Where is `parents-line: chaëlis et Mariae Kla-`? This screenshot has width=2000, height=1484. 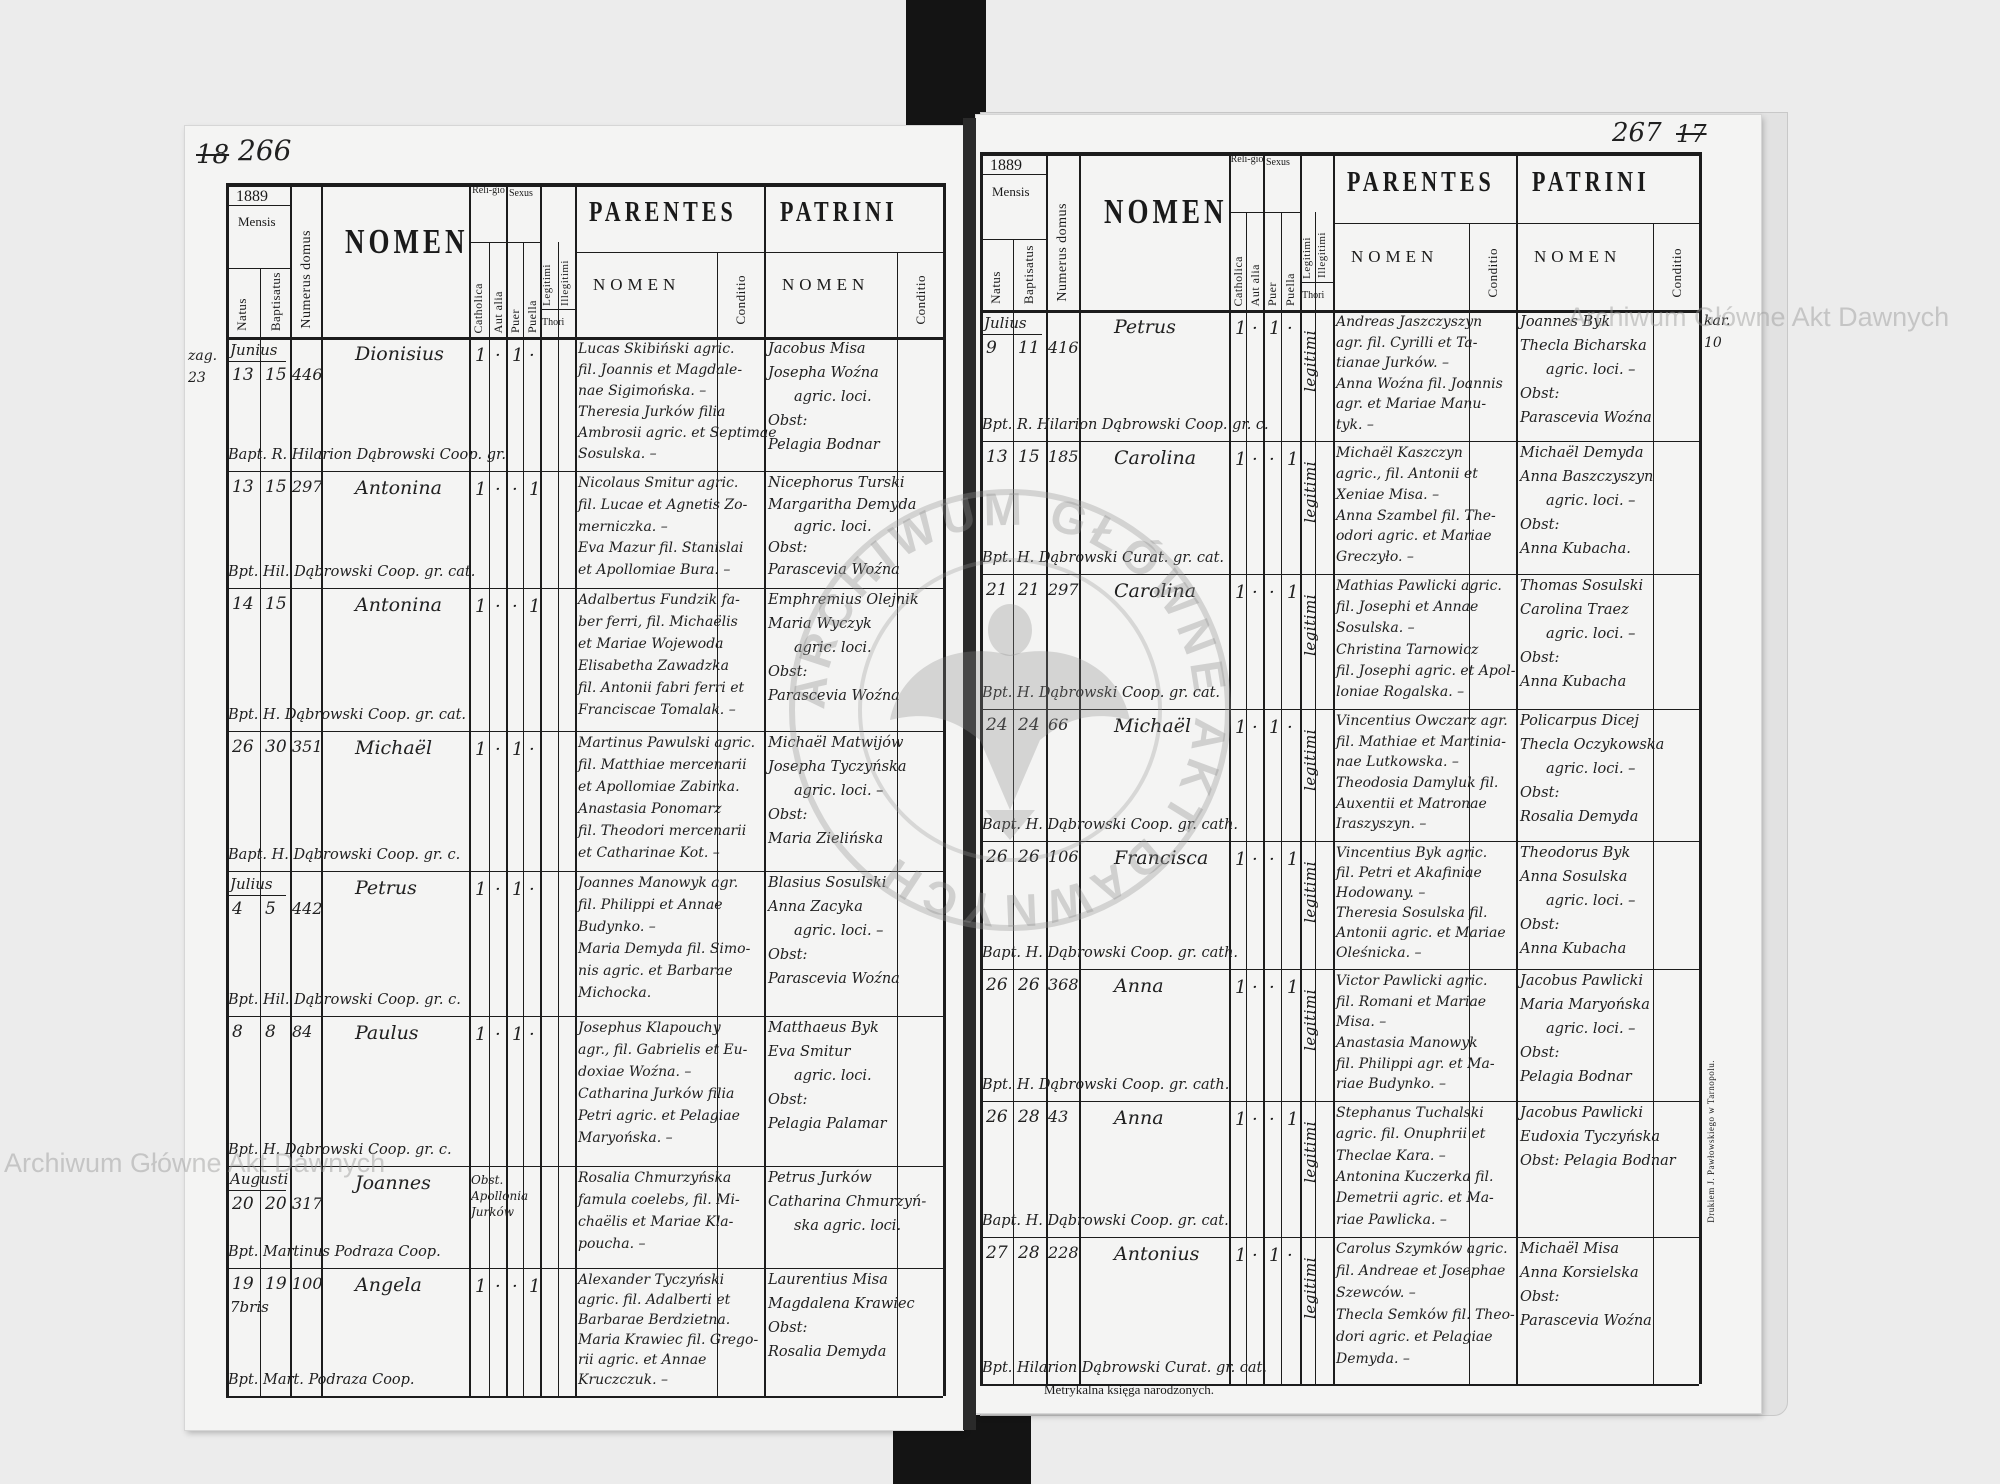
parents-line: chaëlis et Mariae Kla- is located at coordinates (656, 1222).